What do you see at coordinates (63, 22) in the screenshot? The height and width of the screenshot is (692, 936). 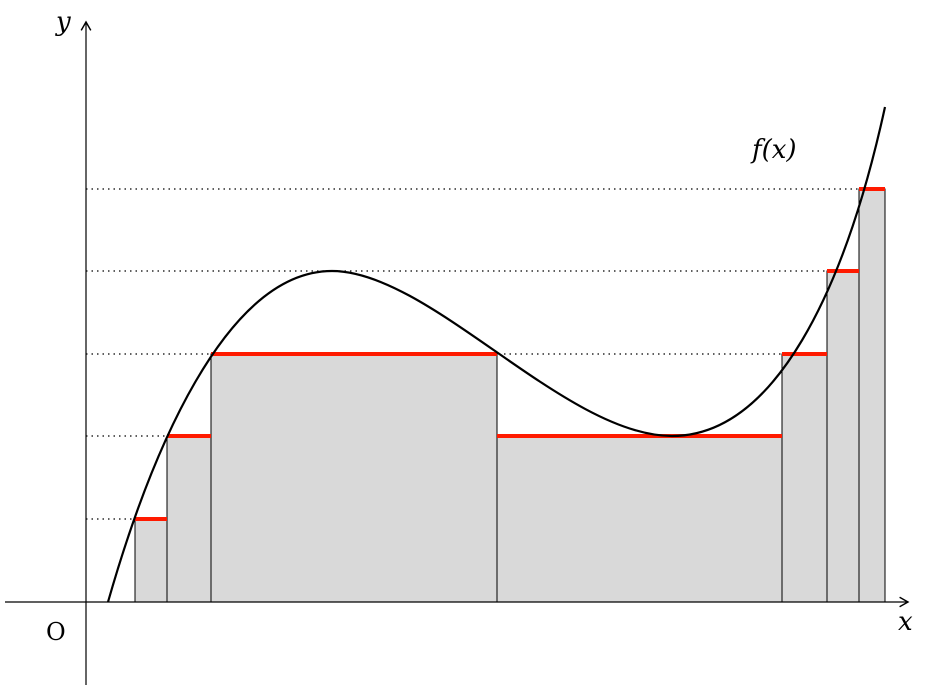 I see `y-axis-label: y` at bounding box center [63, 22].